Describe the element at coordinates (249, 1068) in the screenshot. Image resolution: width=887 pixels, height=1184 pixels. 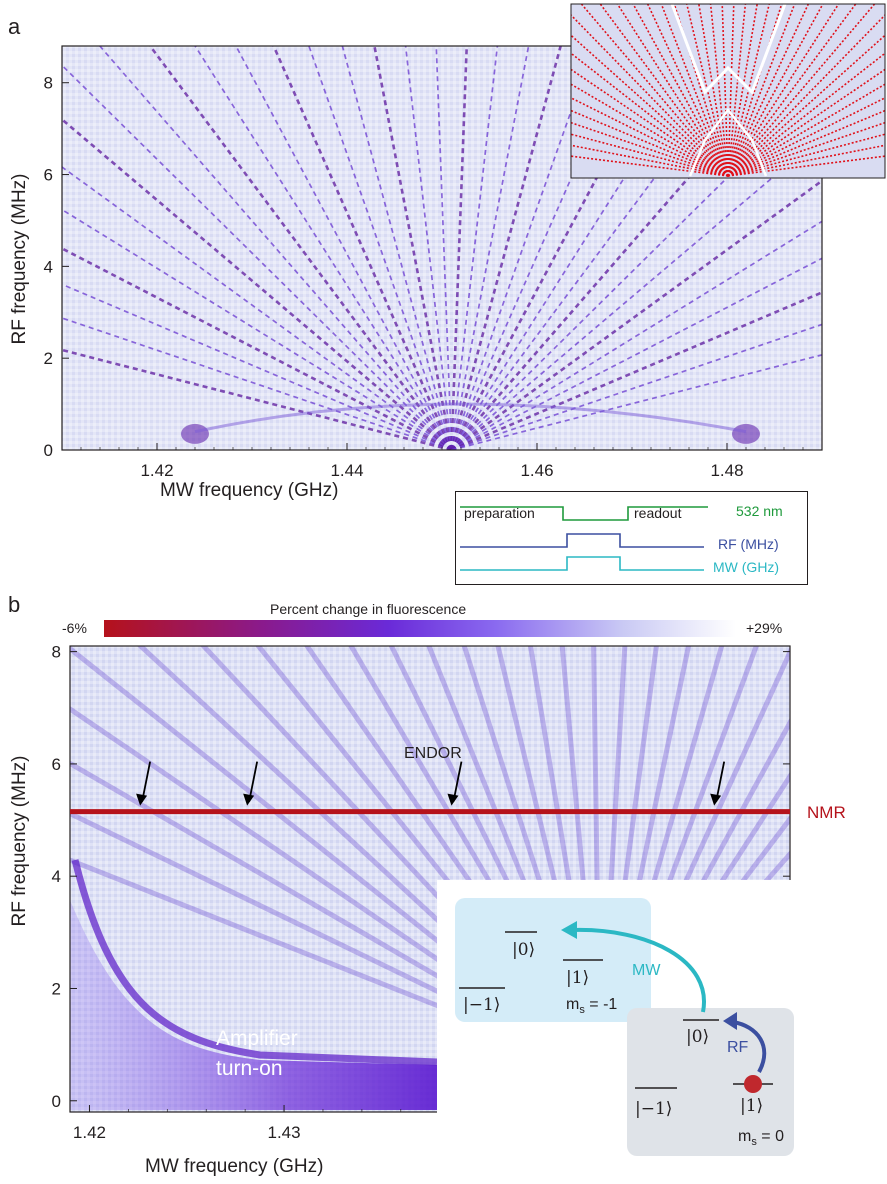
I see `amplifier-label-line2: turn-on` at that location.